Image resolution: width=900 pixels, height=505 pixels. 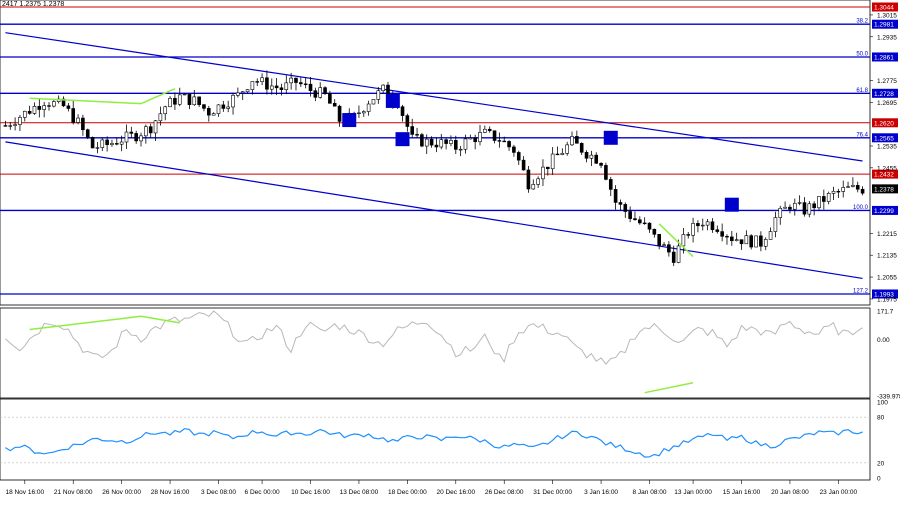 I want to click on fib-label-38.2: 38.2, so click(x=862, y=22).